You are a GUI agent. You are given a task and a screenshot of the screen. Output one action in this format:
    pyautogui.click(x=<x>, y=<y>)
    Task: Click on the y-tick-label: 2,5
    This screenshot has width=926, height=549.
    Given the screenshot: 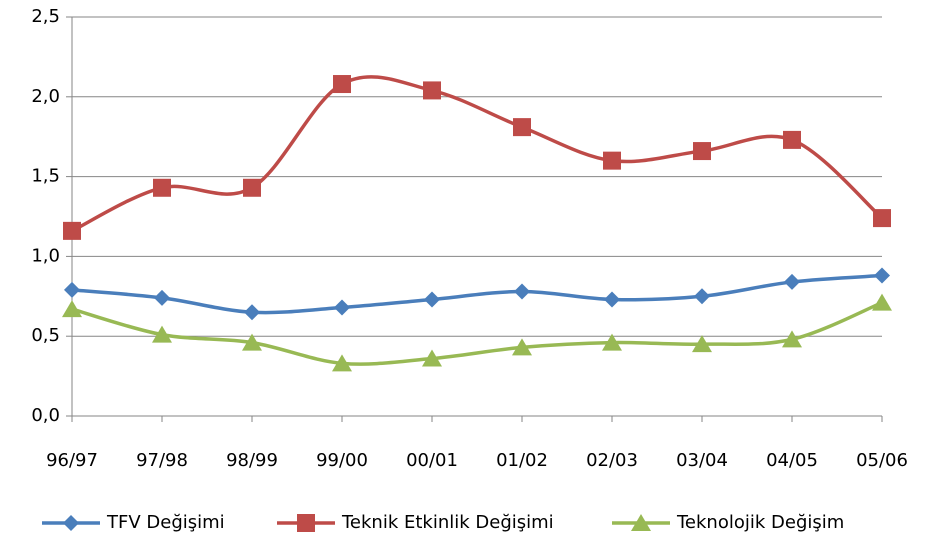 What is the action you would take?
    pyautogui.click(x=45, y=16)
    